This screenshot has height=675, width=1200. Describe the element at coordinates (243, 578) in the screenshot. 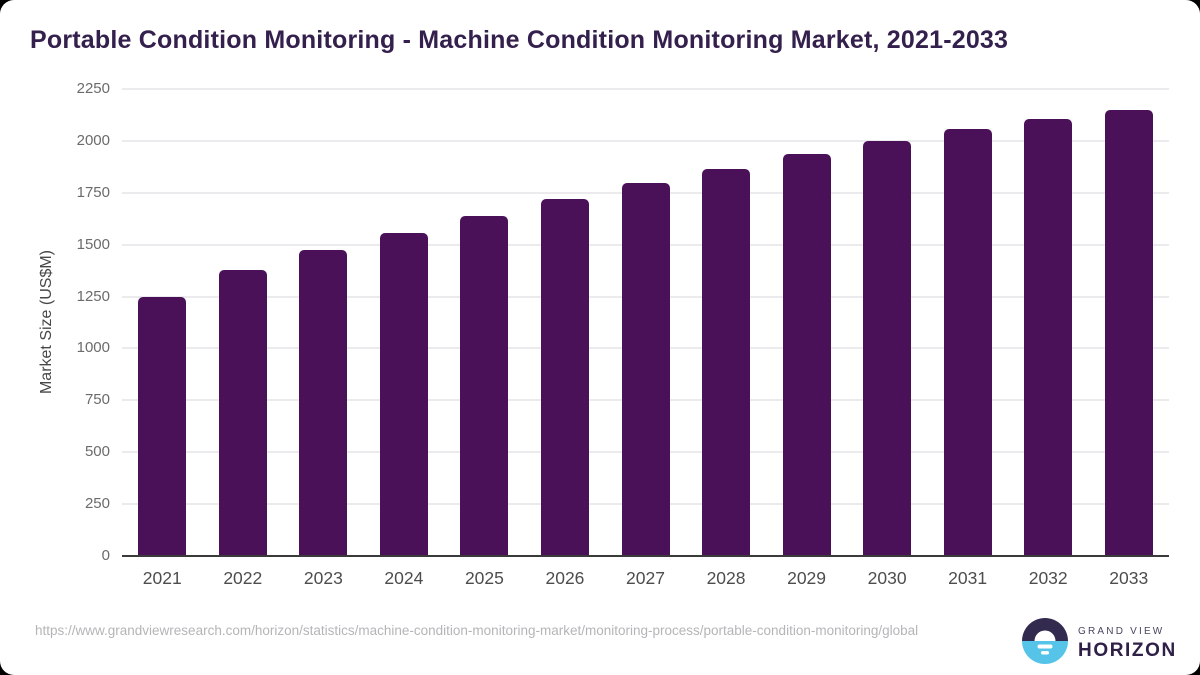

I see `x-tick-label-2022: 2022` at that location.